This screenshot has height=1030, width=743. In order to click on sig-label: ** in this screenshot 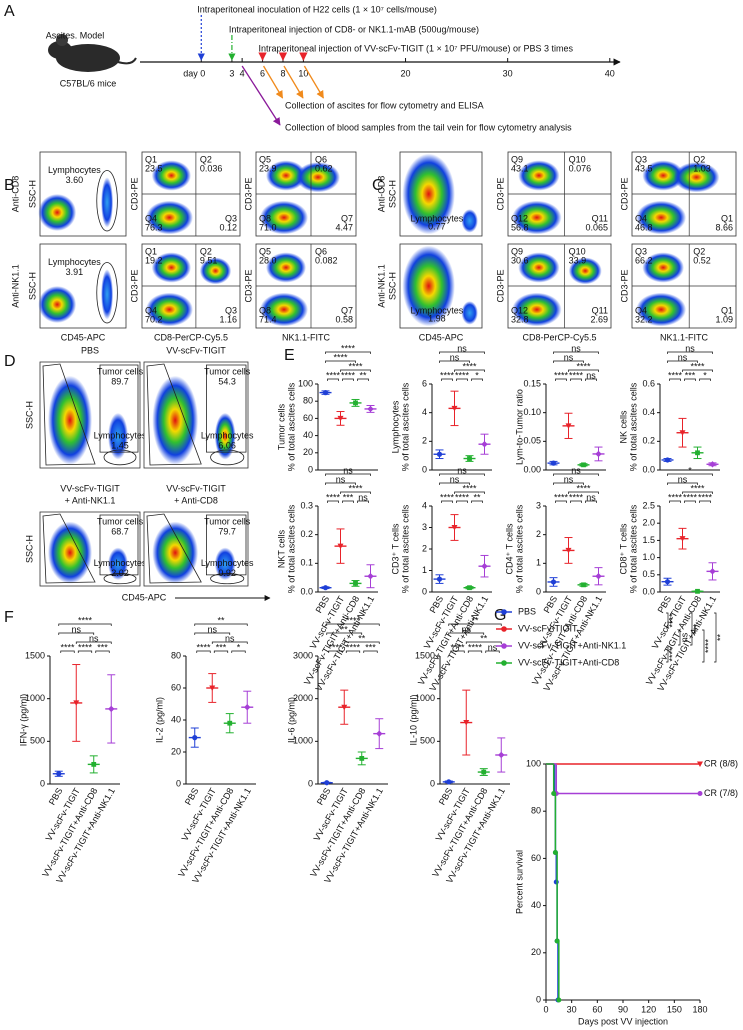, I will do `click(475, 620)`.